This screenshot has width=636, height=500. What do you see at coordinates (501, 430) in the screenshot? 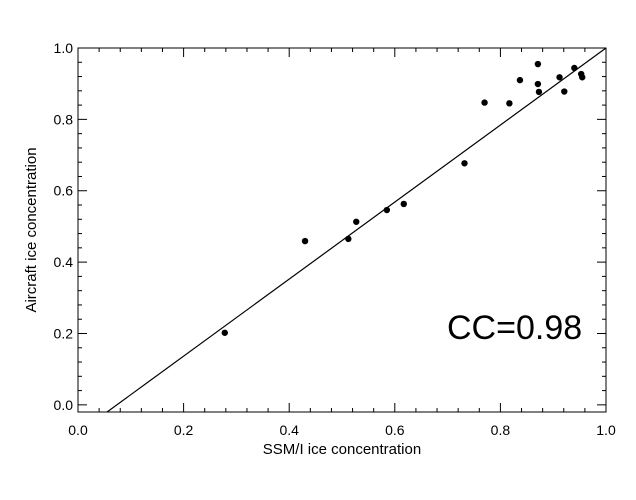
I see `x-tick-label: 0.8` at bounding box center [501, 430].